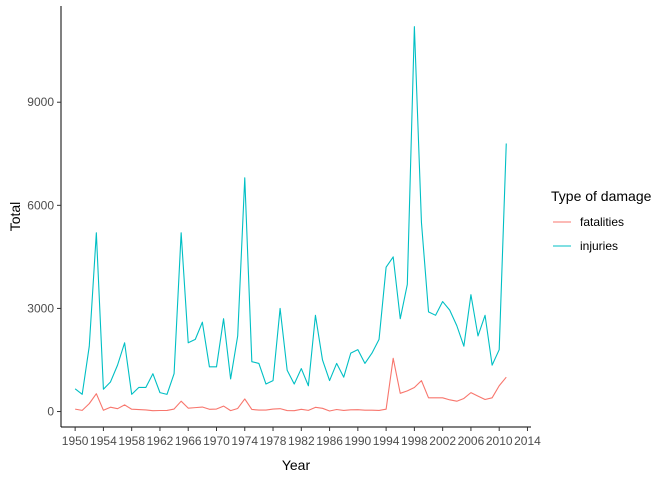 This screenshot has height=480, width=672. What do you see at coordinates (15, 217) in the screenshot?
I see `y-axis-title: Total` at bounding box center [15, 217].